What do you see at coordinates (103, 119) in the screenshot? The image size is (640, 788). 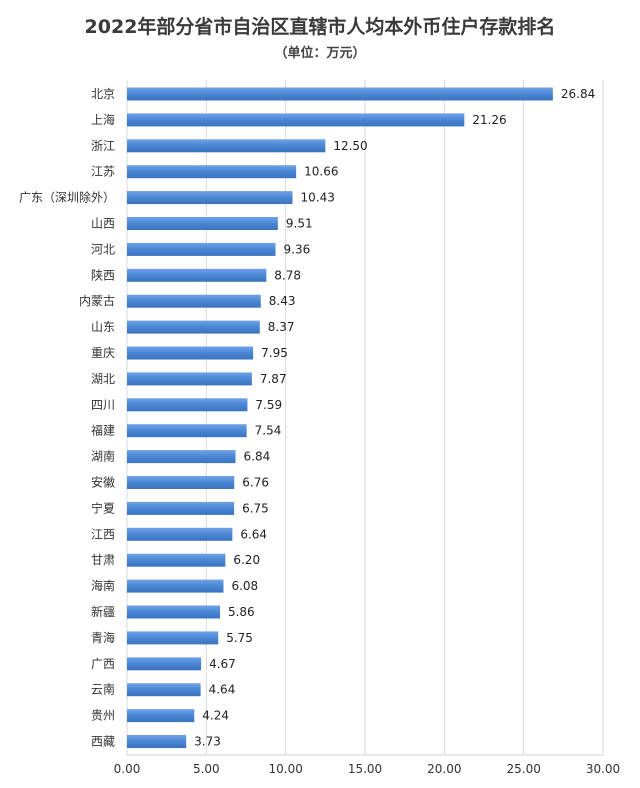 I see `category-label: 上海` at bounding box center [103, 119].